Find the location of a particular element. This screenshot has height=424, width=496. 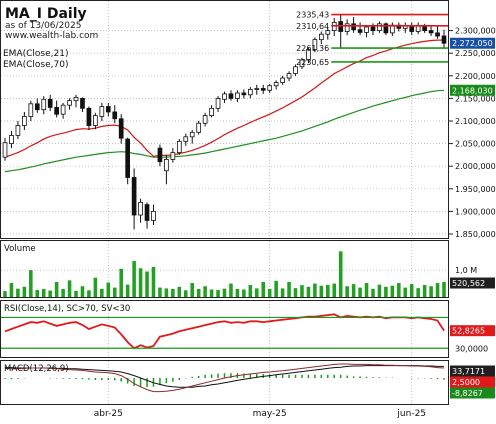

level-label: 2310,64 is located at coordinates (312, 26).